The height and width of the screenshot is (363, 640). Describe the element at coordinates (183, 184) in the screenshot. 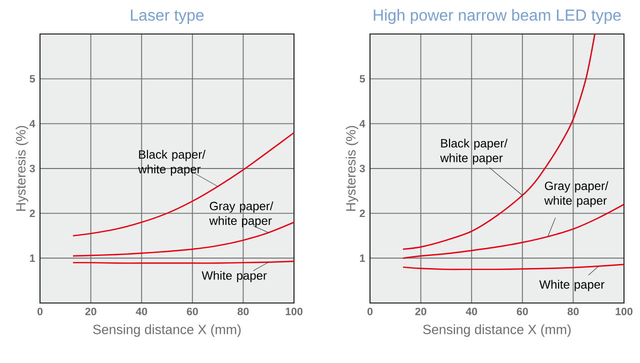

I see `line-series` at that location.